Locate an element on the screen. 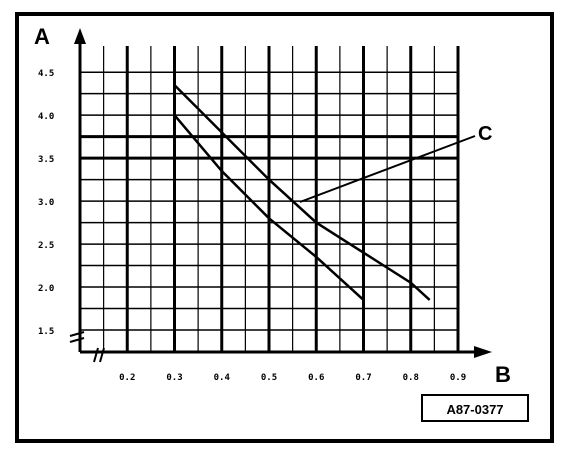  x-tick-label: 0.4 is located at coordinates (222, 378).